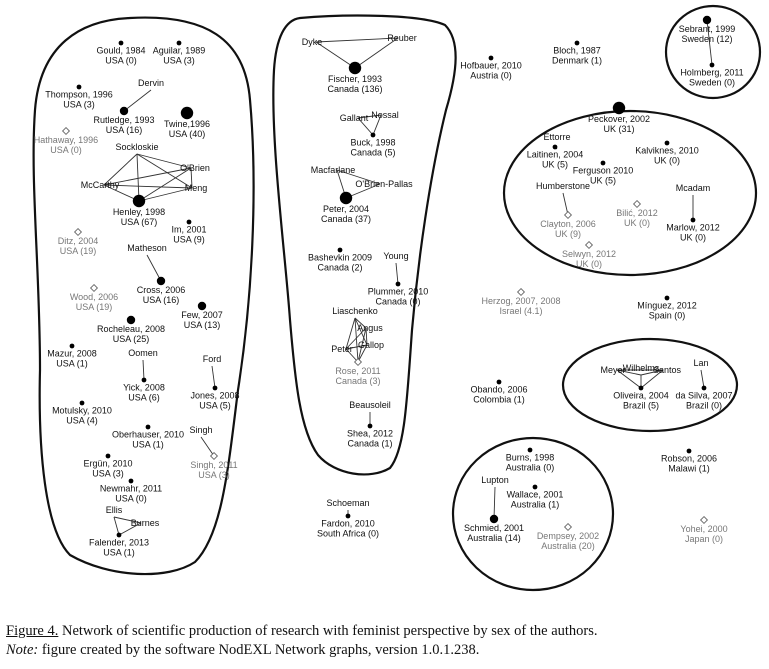 The width and height of the screenshot is (769, 669). I want to click on node-label: Brazil (0), so click(704, 405).